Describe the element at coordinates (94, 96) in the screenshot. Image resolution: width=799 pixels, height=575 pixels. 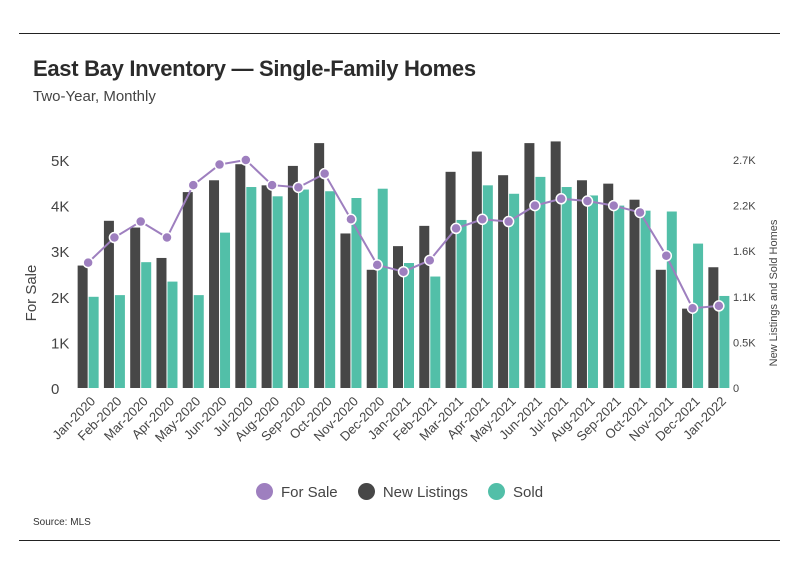
I see `chart-subtitle: Two-Year, Monthly` at that location.